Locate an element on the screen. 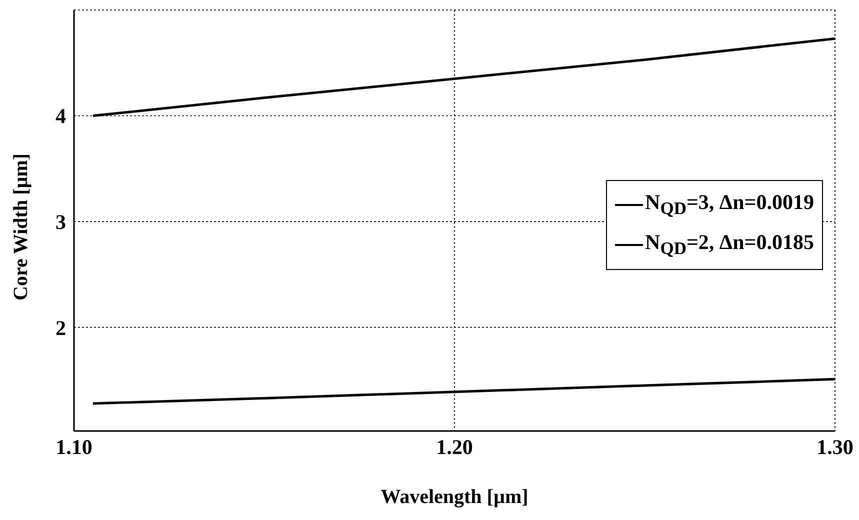 Image resolution: width=859 pixels, height=520 pixels. y-axis-title: Core Width [µm] is located at coordinates (21, 226).